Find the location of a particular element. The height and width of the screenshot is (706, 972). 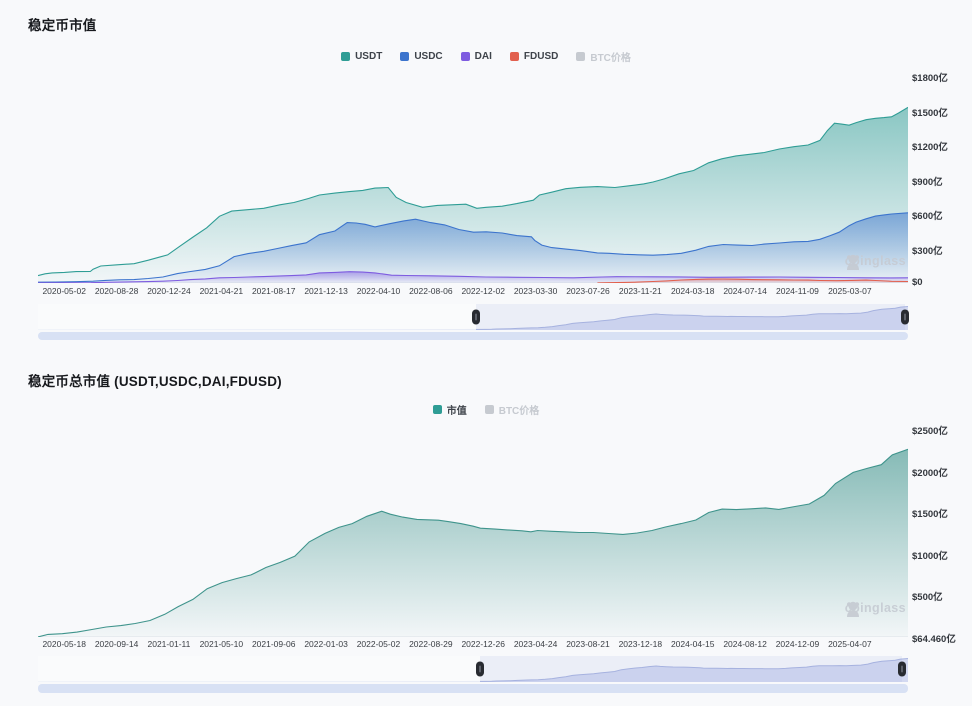

chart1-title: 稳定币市值 is located at coordinates (62, 25).